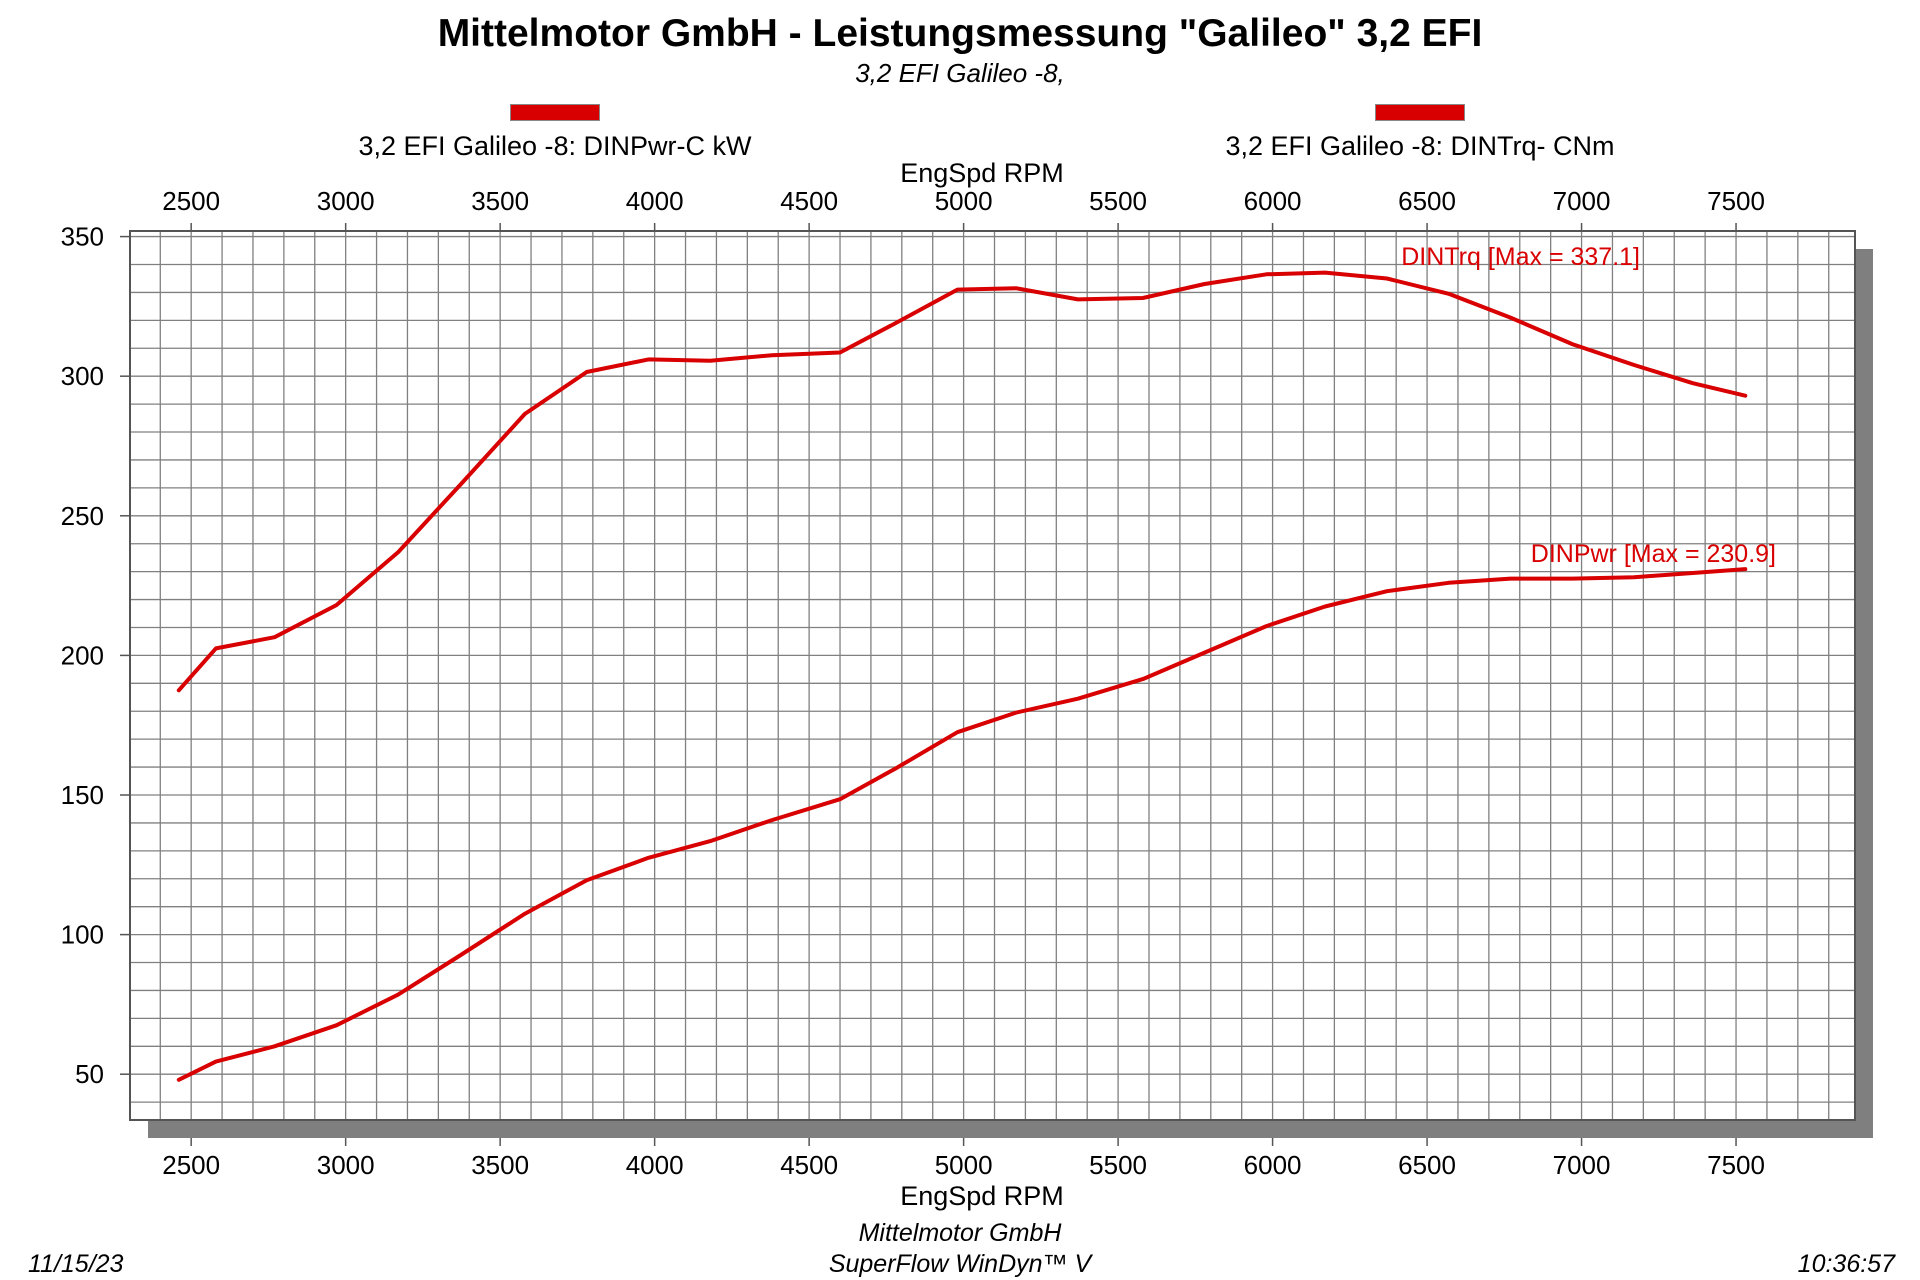 This screenshot has width=1920, height=1280. I want to click on x-tick-label-top: 6000, so click(1273, 201).